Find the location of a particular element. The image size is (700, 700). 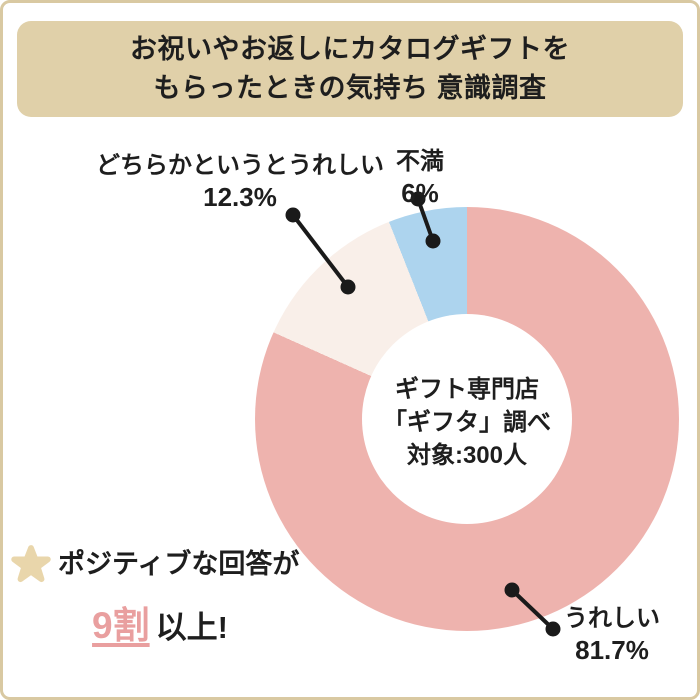

callout-dissatisfied-label: 不満 is located at coordinates (420, 161).